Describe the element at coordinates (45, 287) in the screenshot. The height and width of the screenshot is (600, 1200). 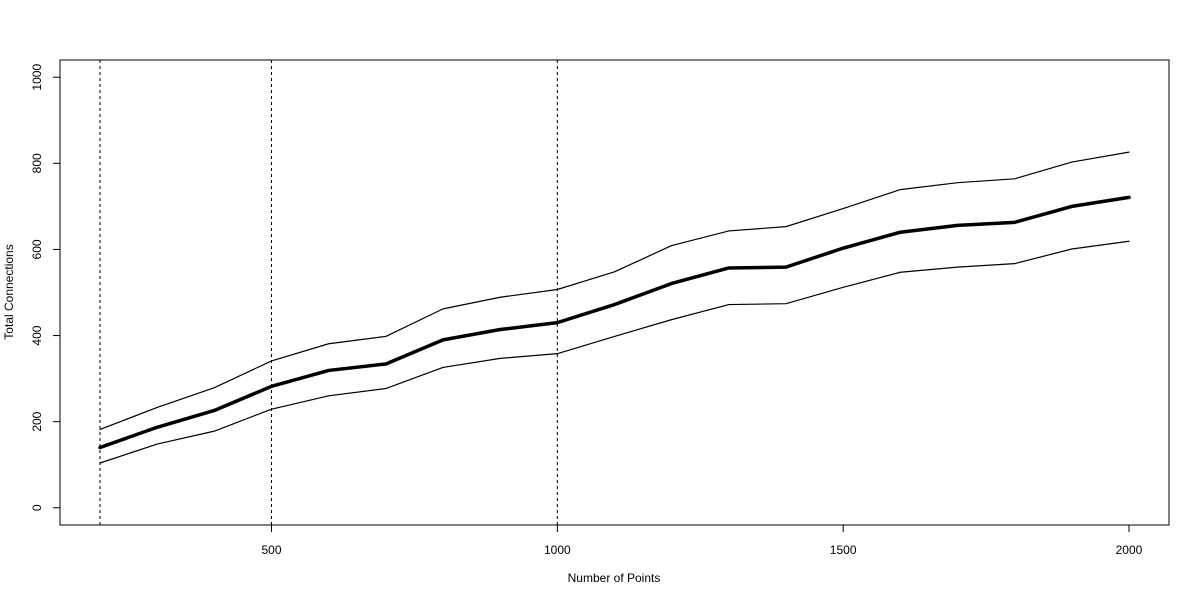
I see `y-axis: 0 200 400 600 800 1000` at that location.